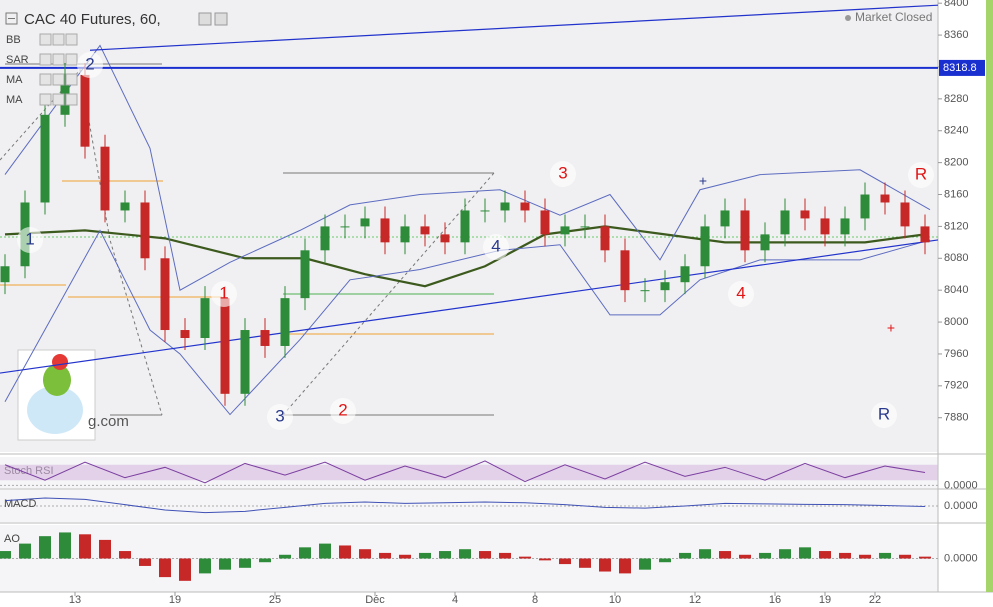 The height and width of the screenshot is (607, 993). What do you see at coordinates (57, 380) in the screenshot?
I see `sticker-bag` at bounding box center [57, 380].